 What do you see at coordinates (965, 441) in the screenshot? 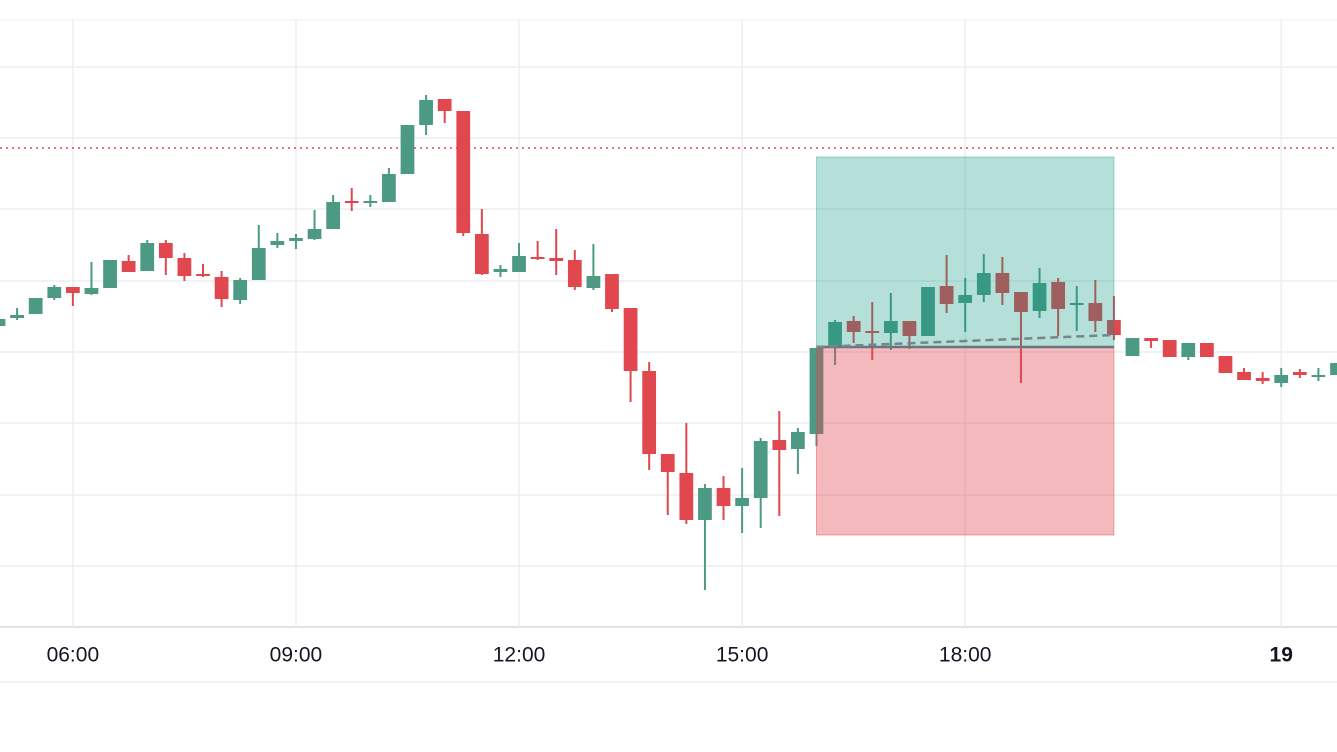
I see `stop-zone` at bounding box center [965, 441].